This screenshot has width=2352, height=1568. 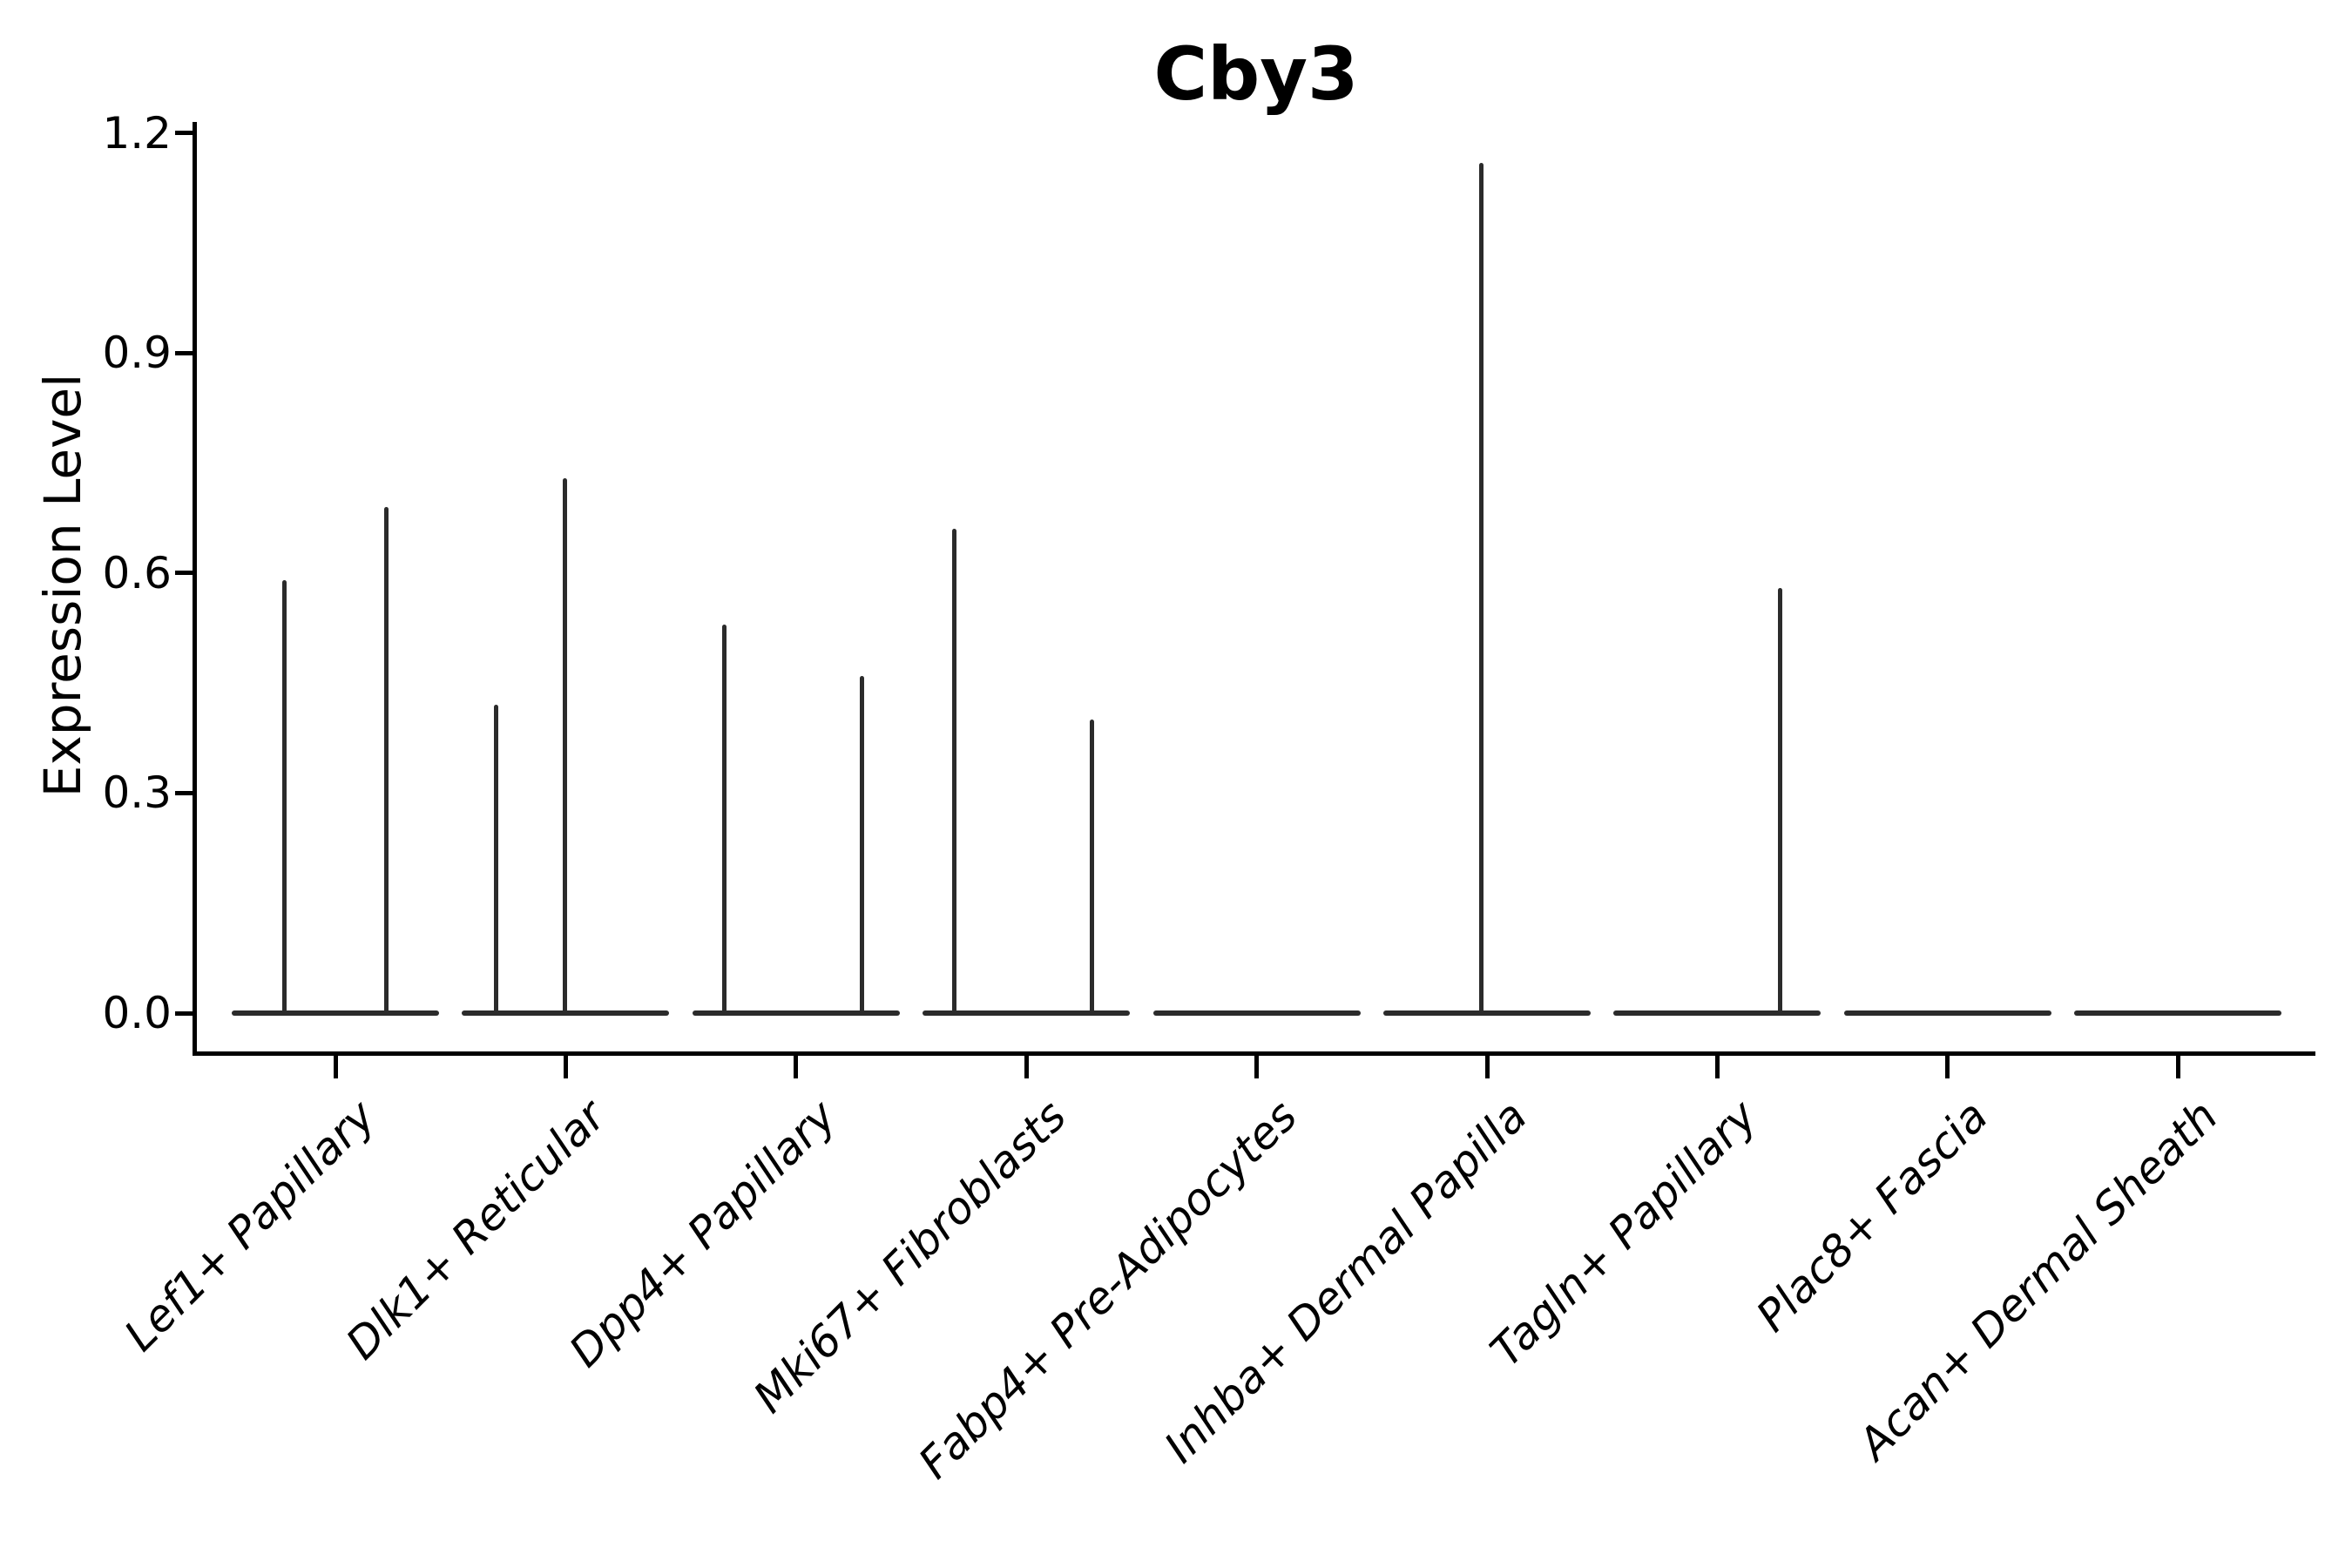 What do you see at coordinates (250, 1226) in the screenshot?
I see `x-tick-label: Lef1+ Papillary` at bounding box center [250, 1226].